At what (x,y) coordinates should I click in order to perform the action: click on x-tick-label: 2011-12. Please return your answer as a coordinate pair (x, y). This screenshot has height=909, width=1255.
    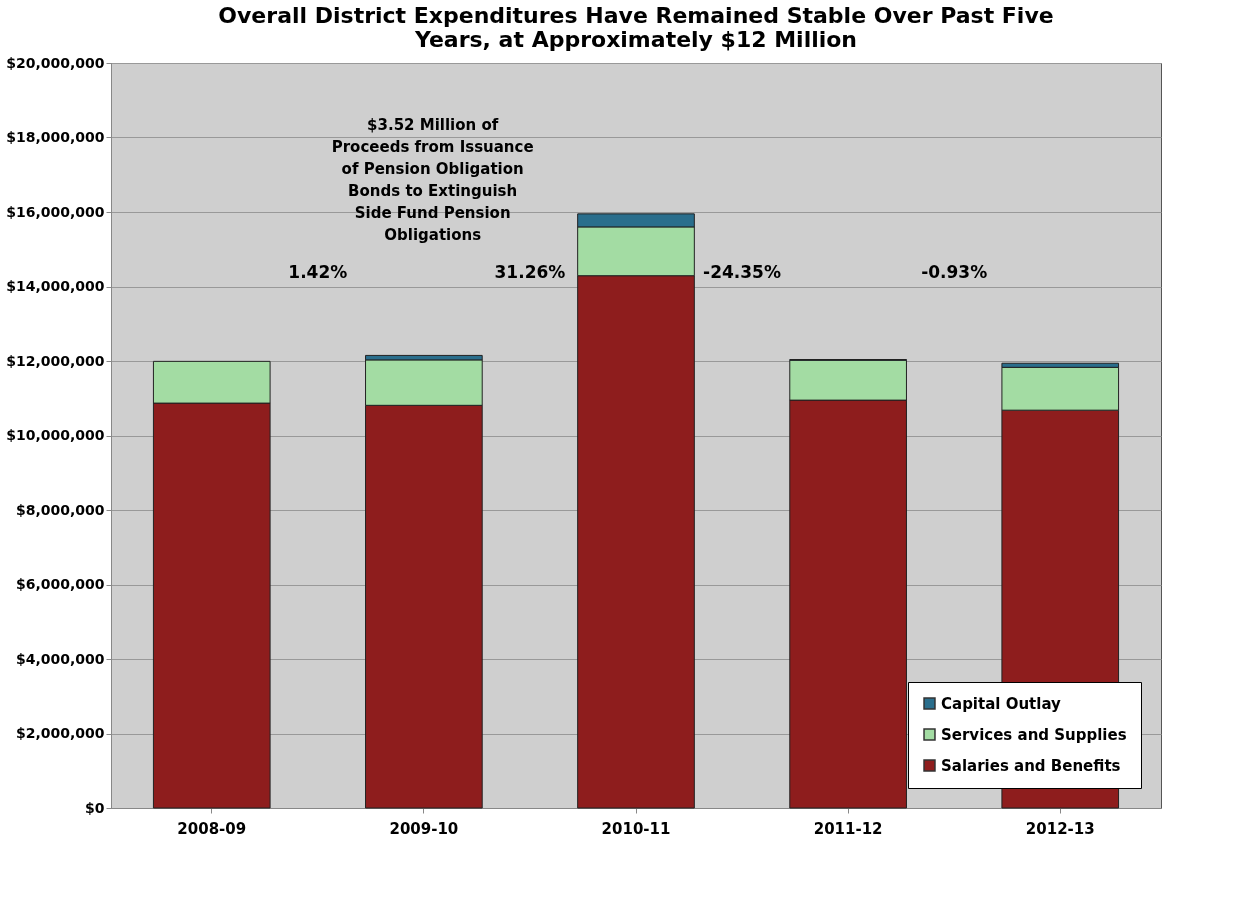
    Looking at the image, I should click on (848, 828).